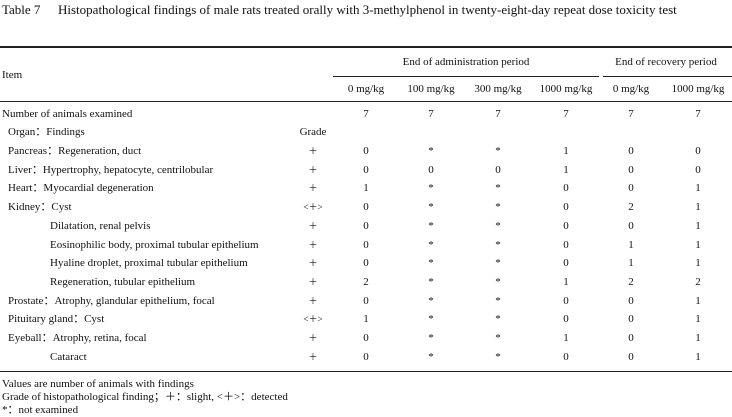  Describe the element at coordinates (56, 319) in the screenshot. I see `row-label: Pituitary gland：Cyst` at that location.